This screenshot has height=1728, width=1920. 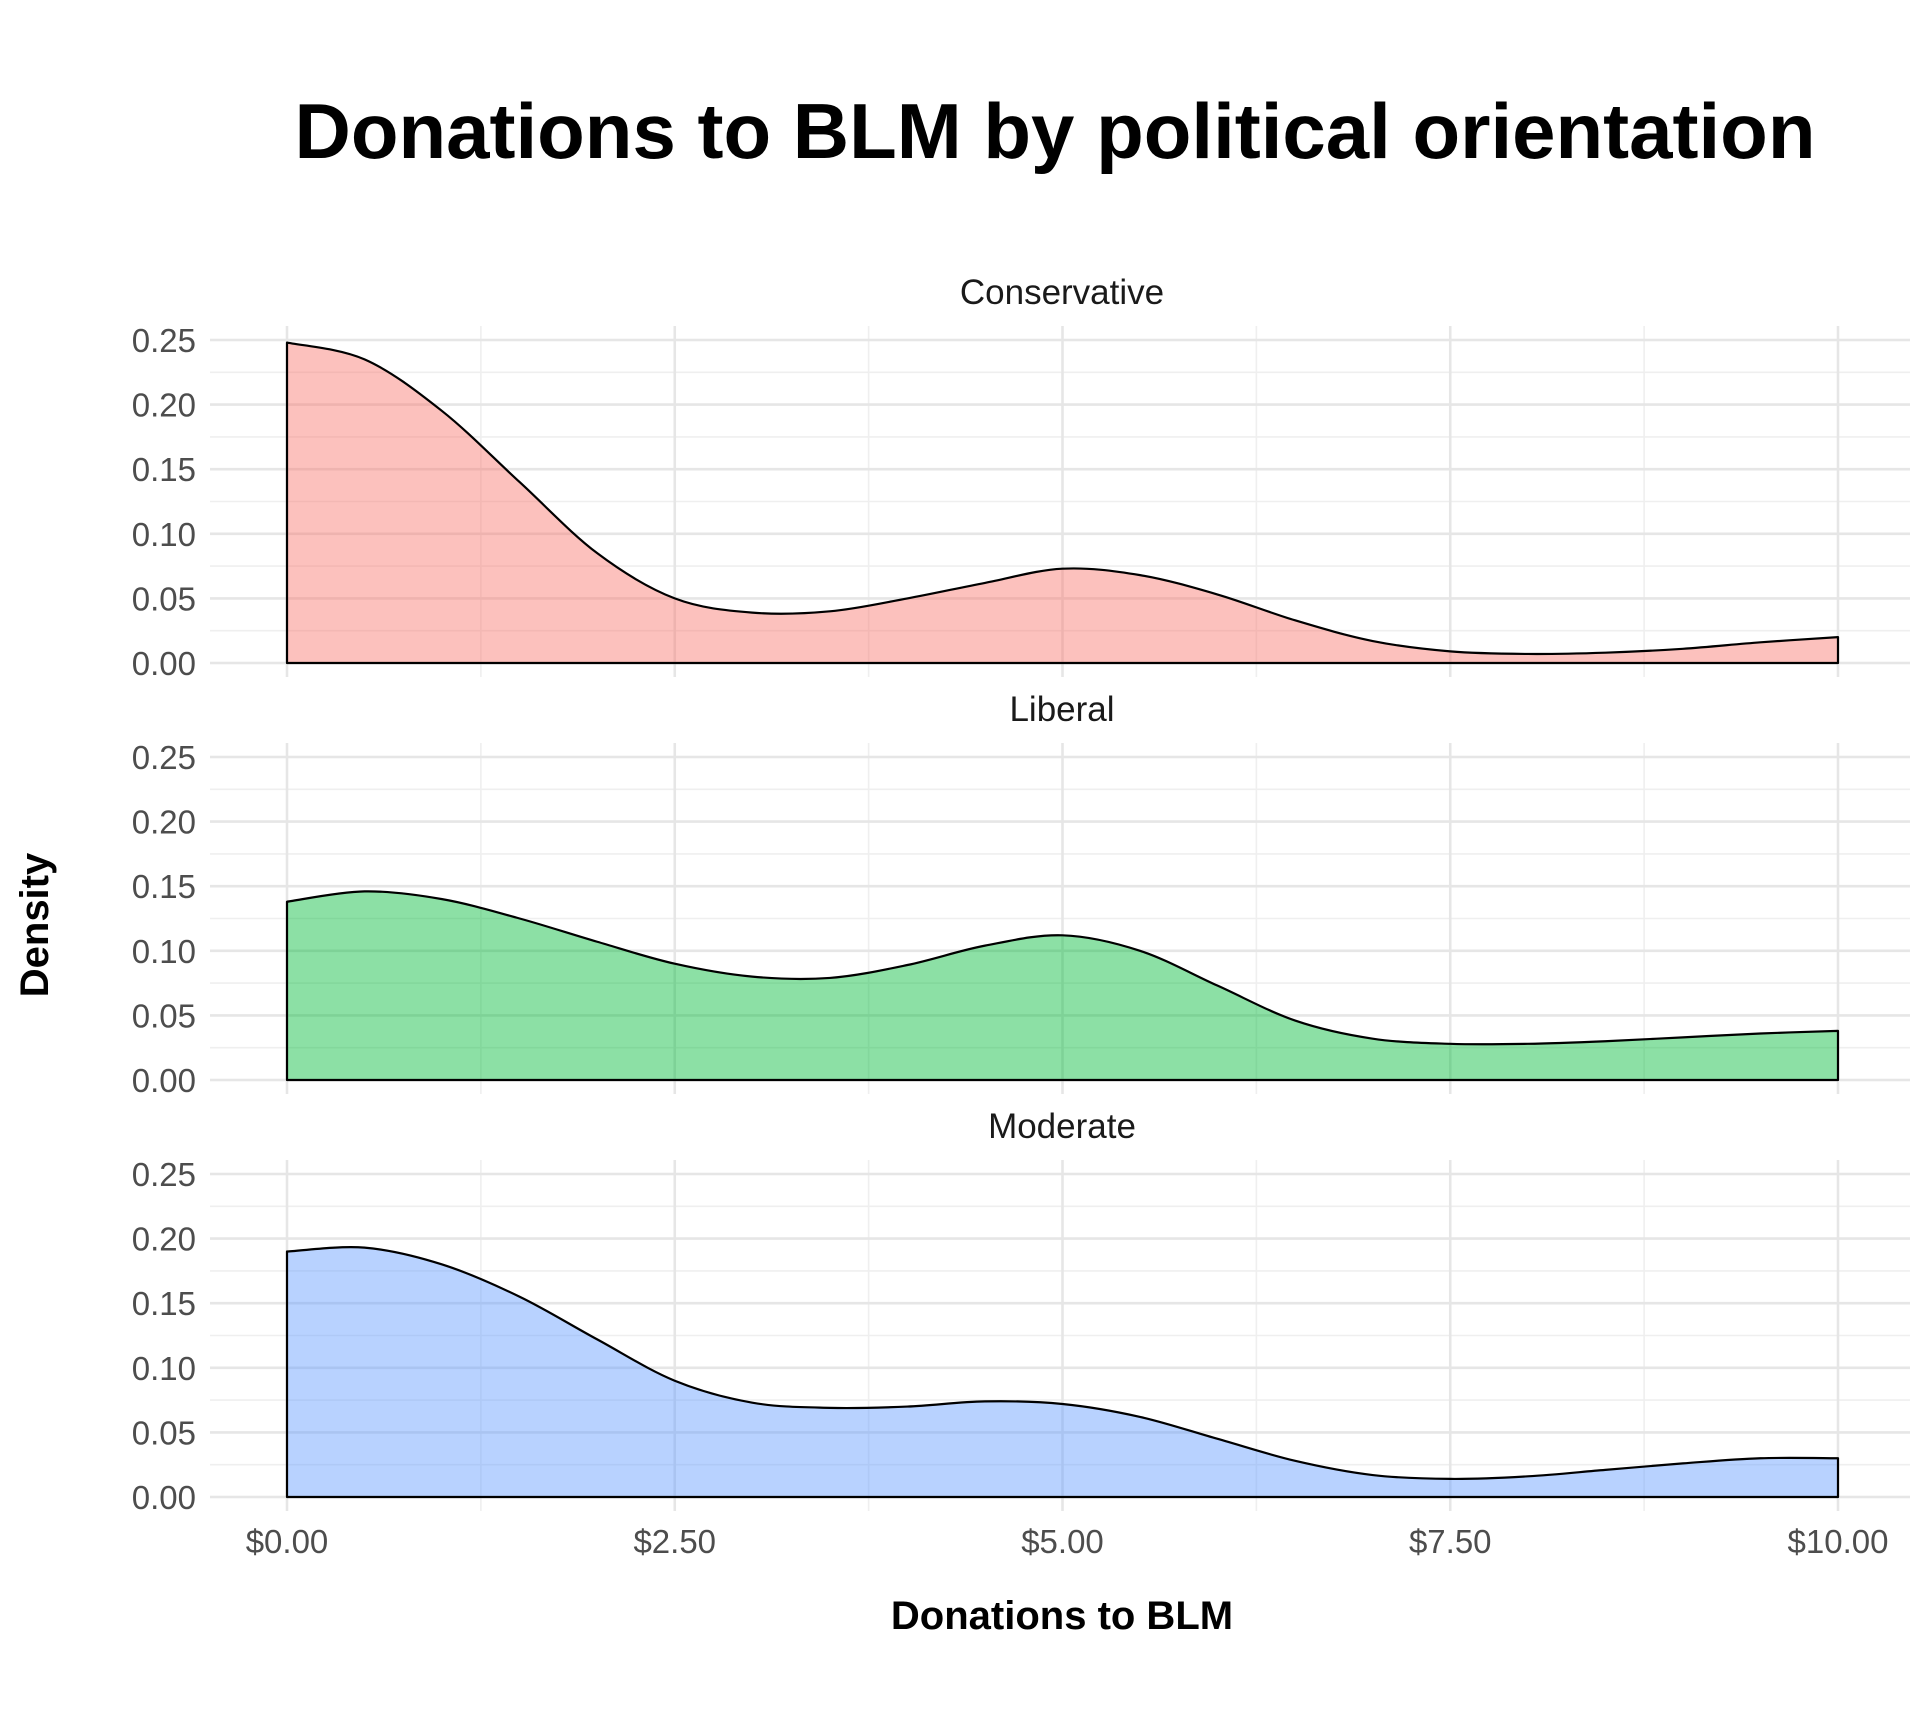 I want to click on y-axis-title: Density, so click(x=35, y=924).